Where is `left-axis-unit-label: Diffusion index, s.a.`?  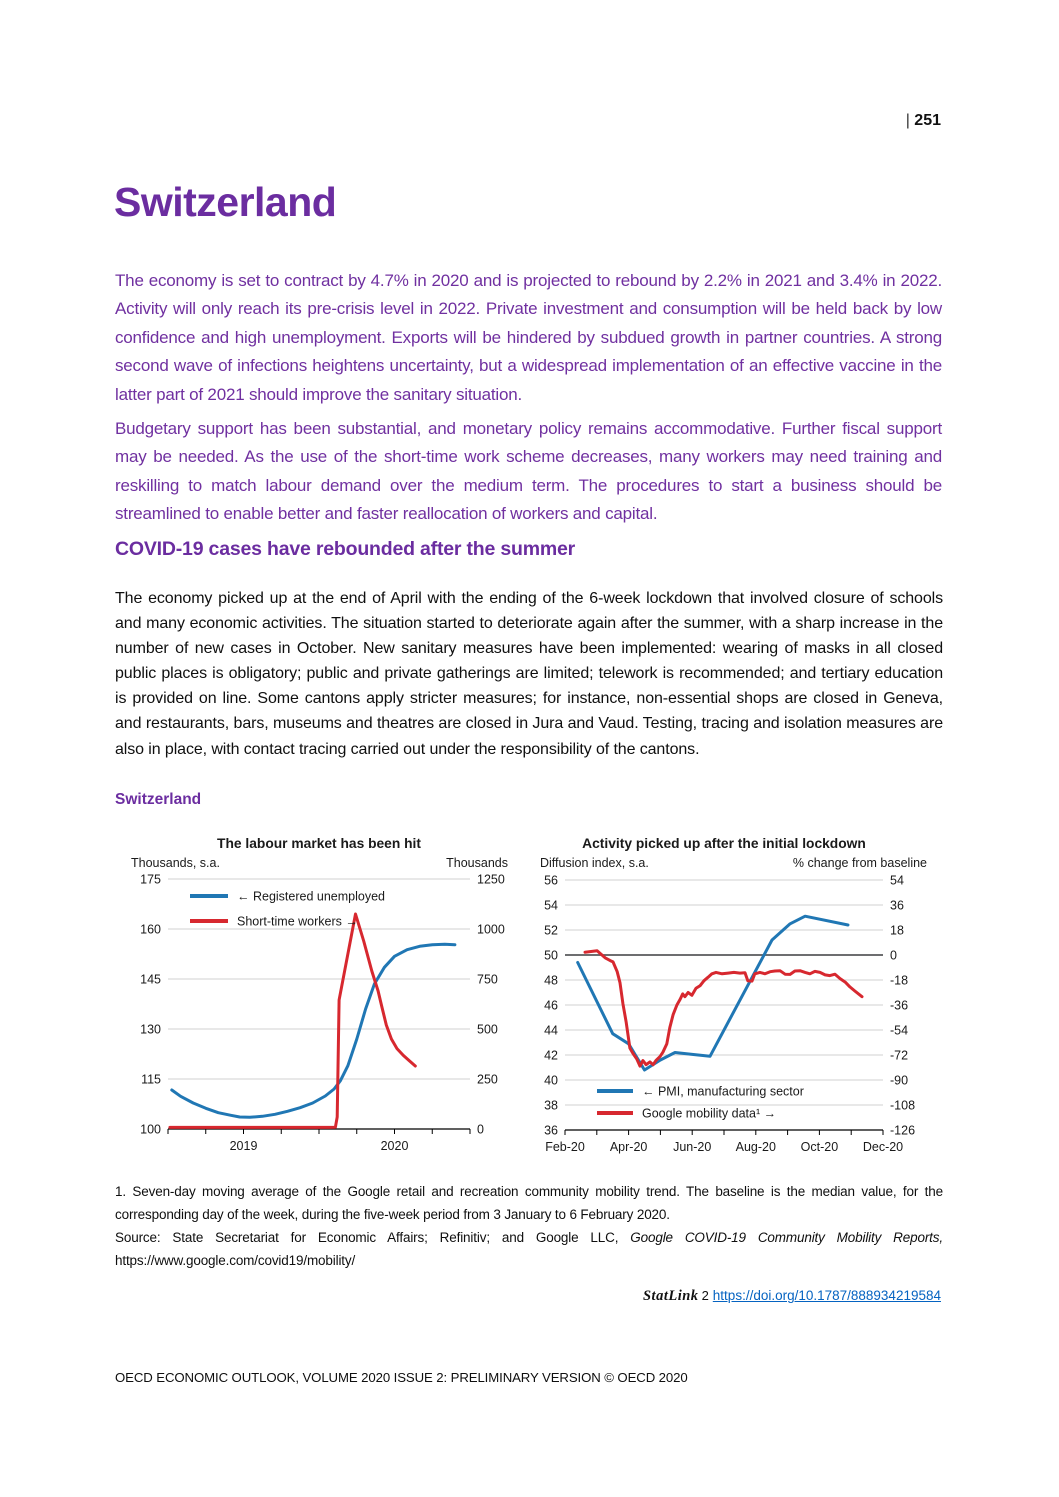 left-axis-unit-label: Diffusion index, s.a. is located at coordinates (594, 863).